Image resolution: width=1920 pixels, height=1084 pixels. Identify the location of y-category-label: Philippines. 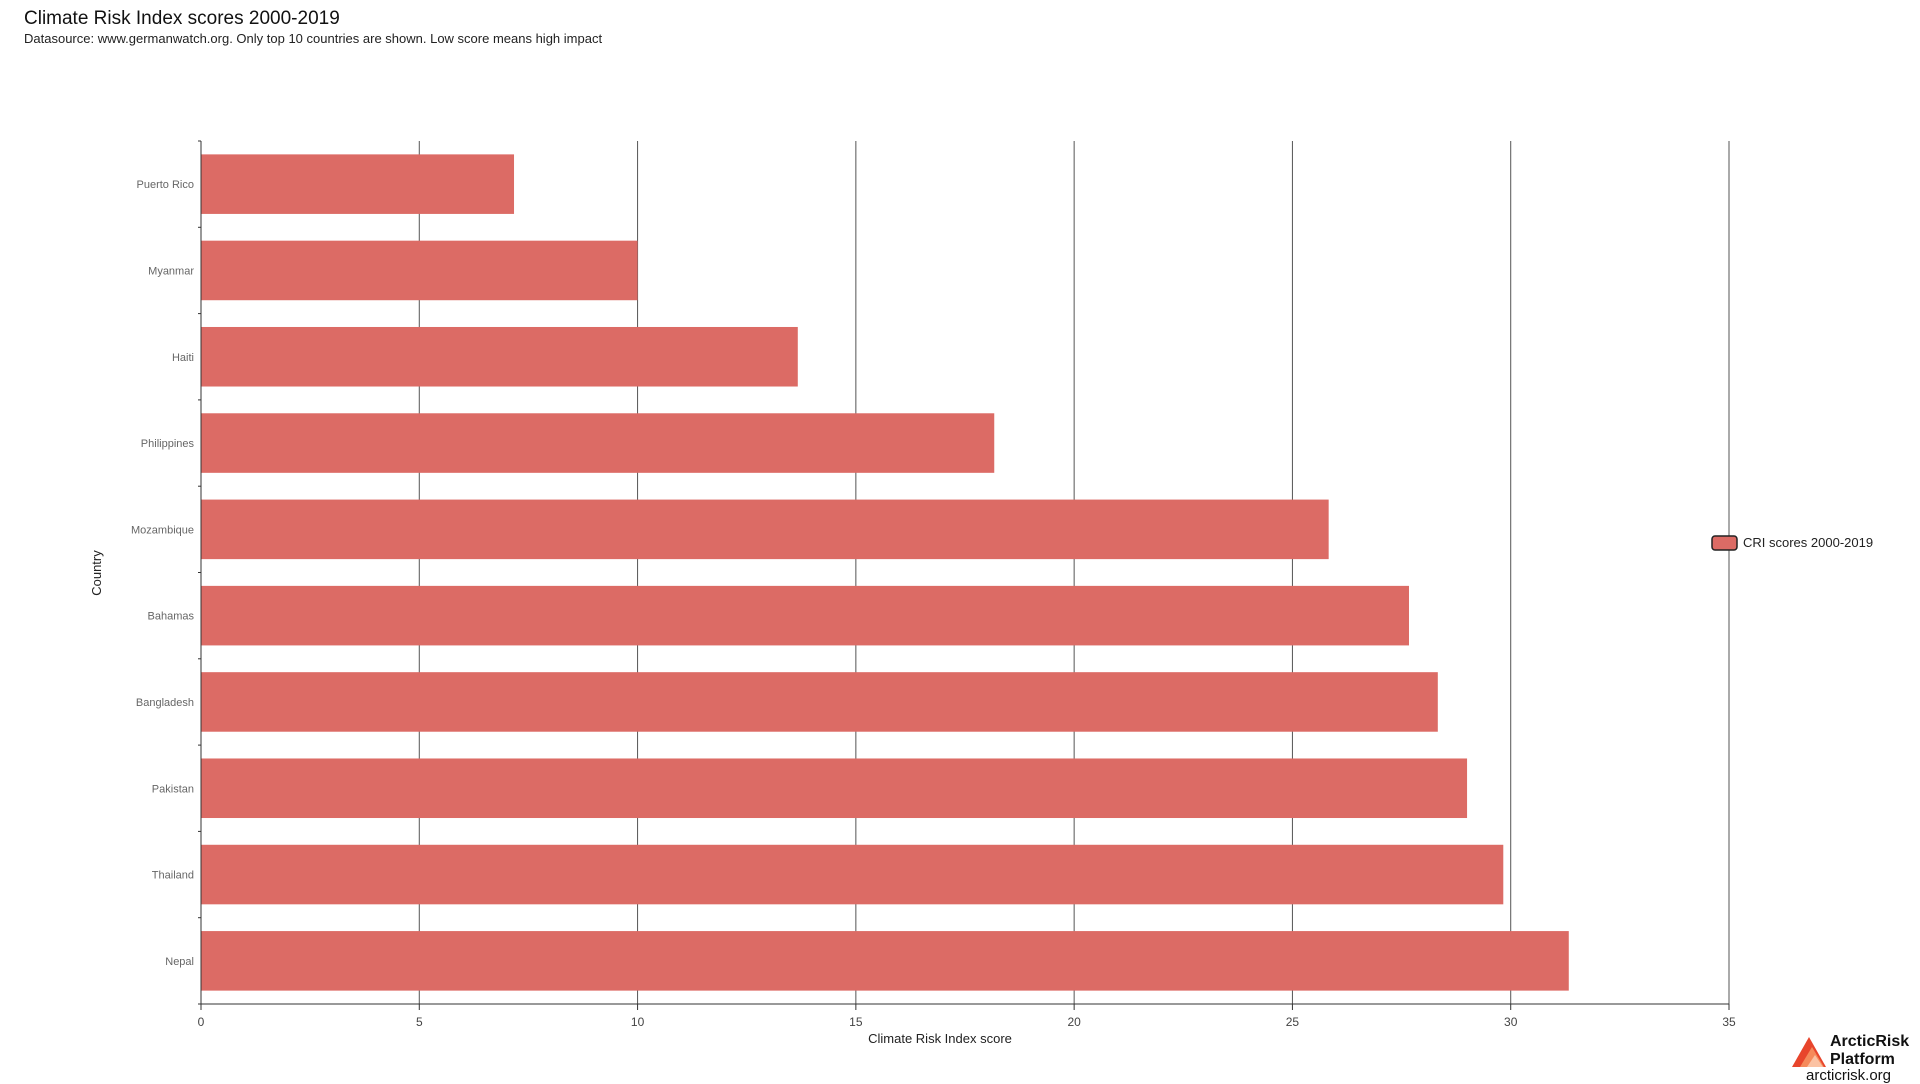
(168, 444).